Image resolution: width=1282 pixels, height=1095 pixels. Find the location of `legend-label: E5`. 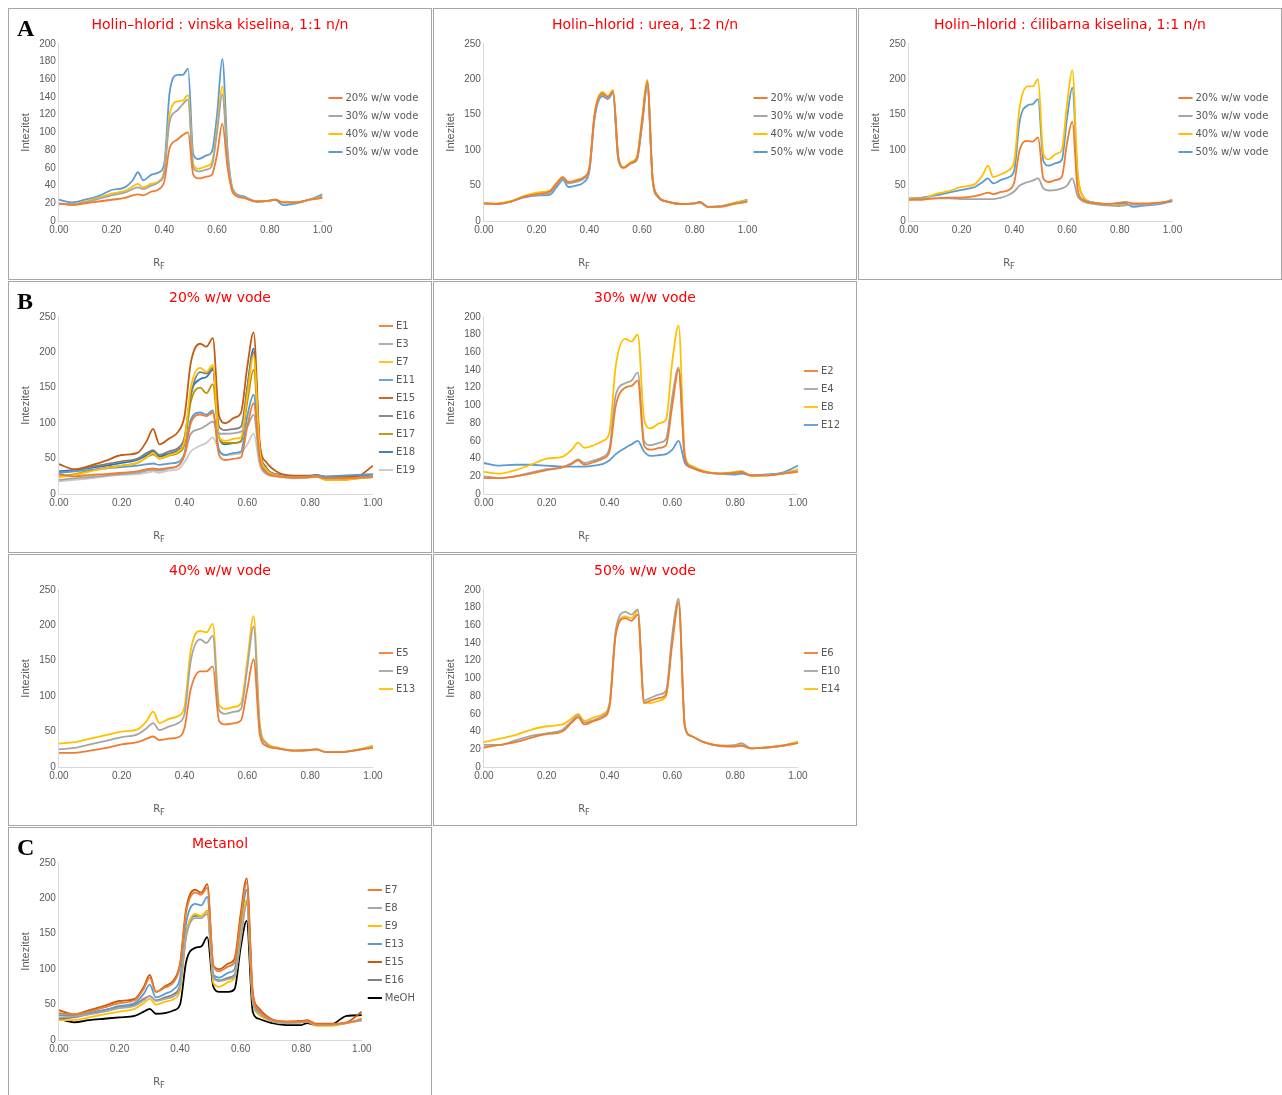

legend-label: E5 is located at coordinates (402, 652).